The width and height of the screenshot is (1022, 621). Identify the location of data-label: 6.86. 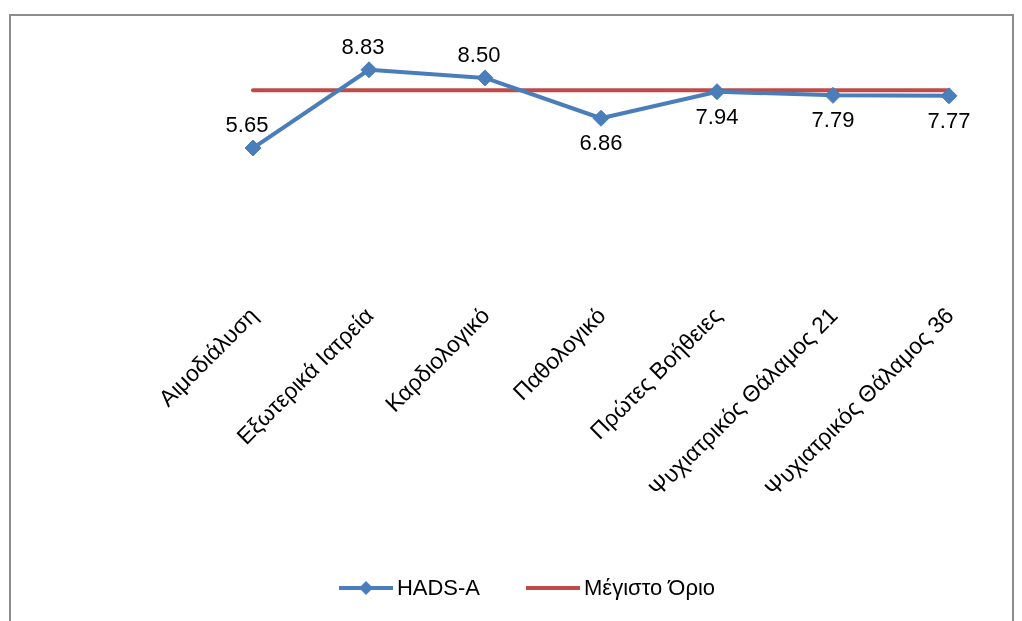
(601, 143).